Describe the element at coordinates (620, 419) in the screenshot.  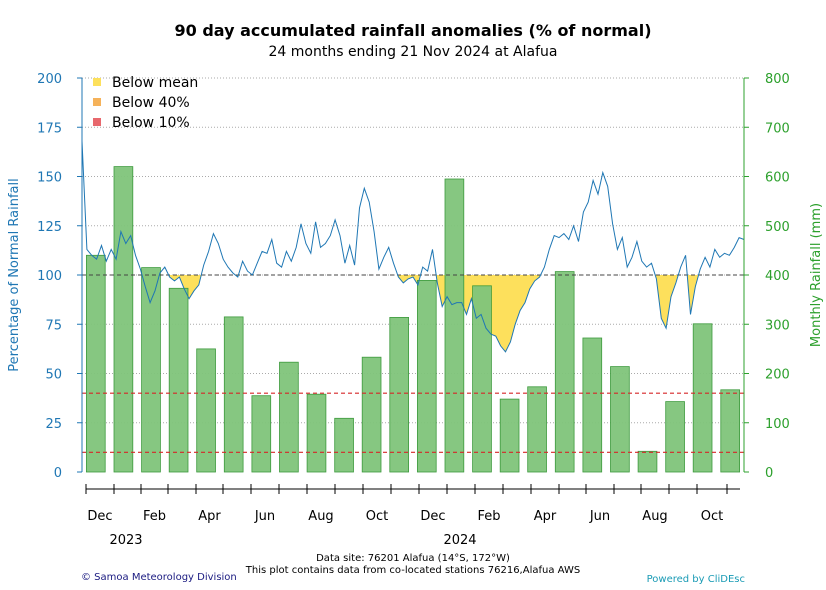
I see `rainfall-bar-jul-2024` at that location.